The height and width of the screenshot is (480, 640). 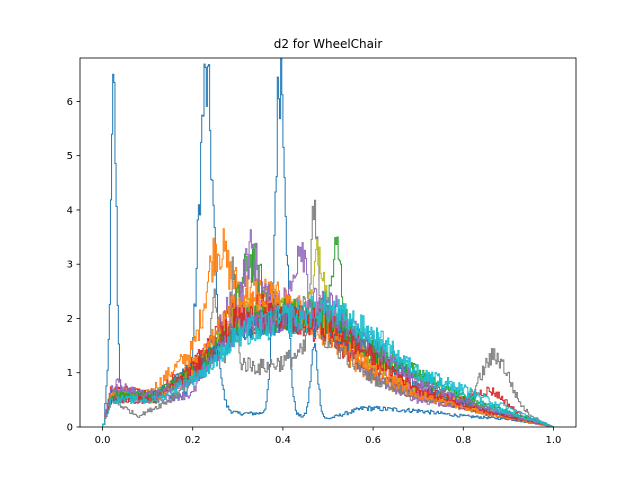 I want to click on x-axis: 0.0 0.2 0.4 0.6 0.8 1.0, so click(x=328, y=436).